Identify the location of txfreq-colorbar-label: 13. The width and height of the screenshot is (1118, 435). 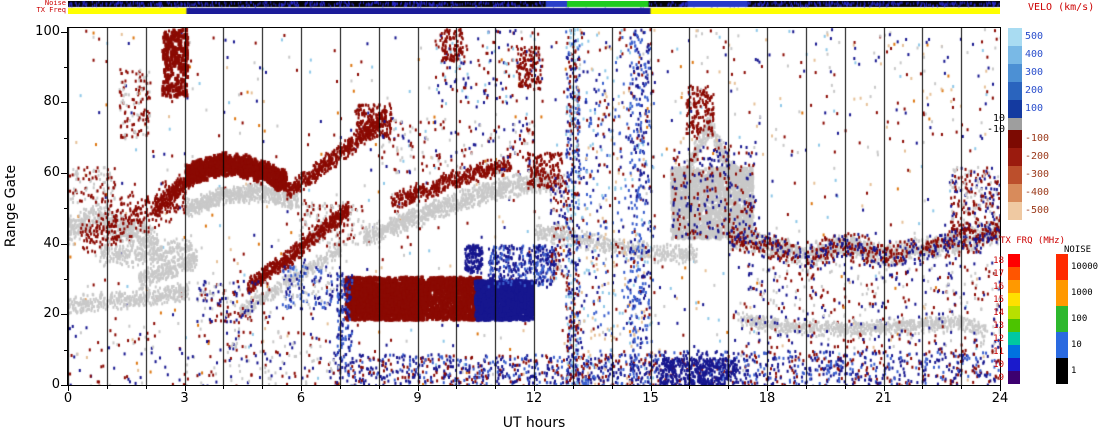
(998, 326).